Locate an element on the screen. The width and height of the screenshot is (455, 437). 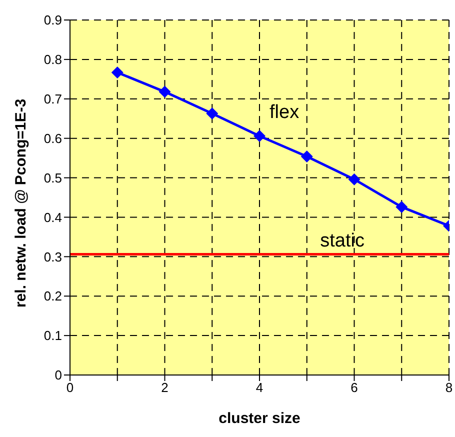
y-tick-label: 0 is located at coordinates (58, 375).